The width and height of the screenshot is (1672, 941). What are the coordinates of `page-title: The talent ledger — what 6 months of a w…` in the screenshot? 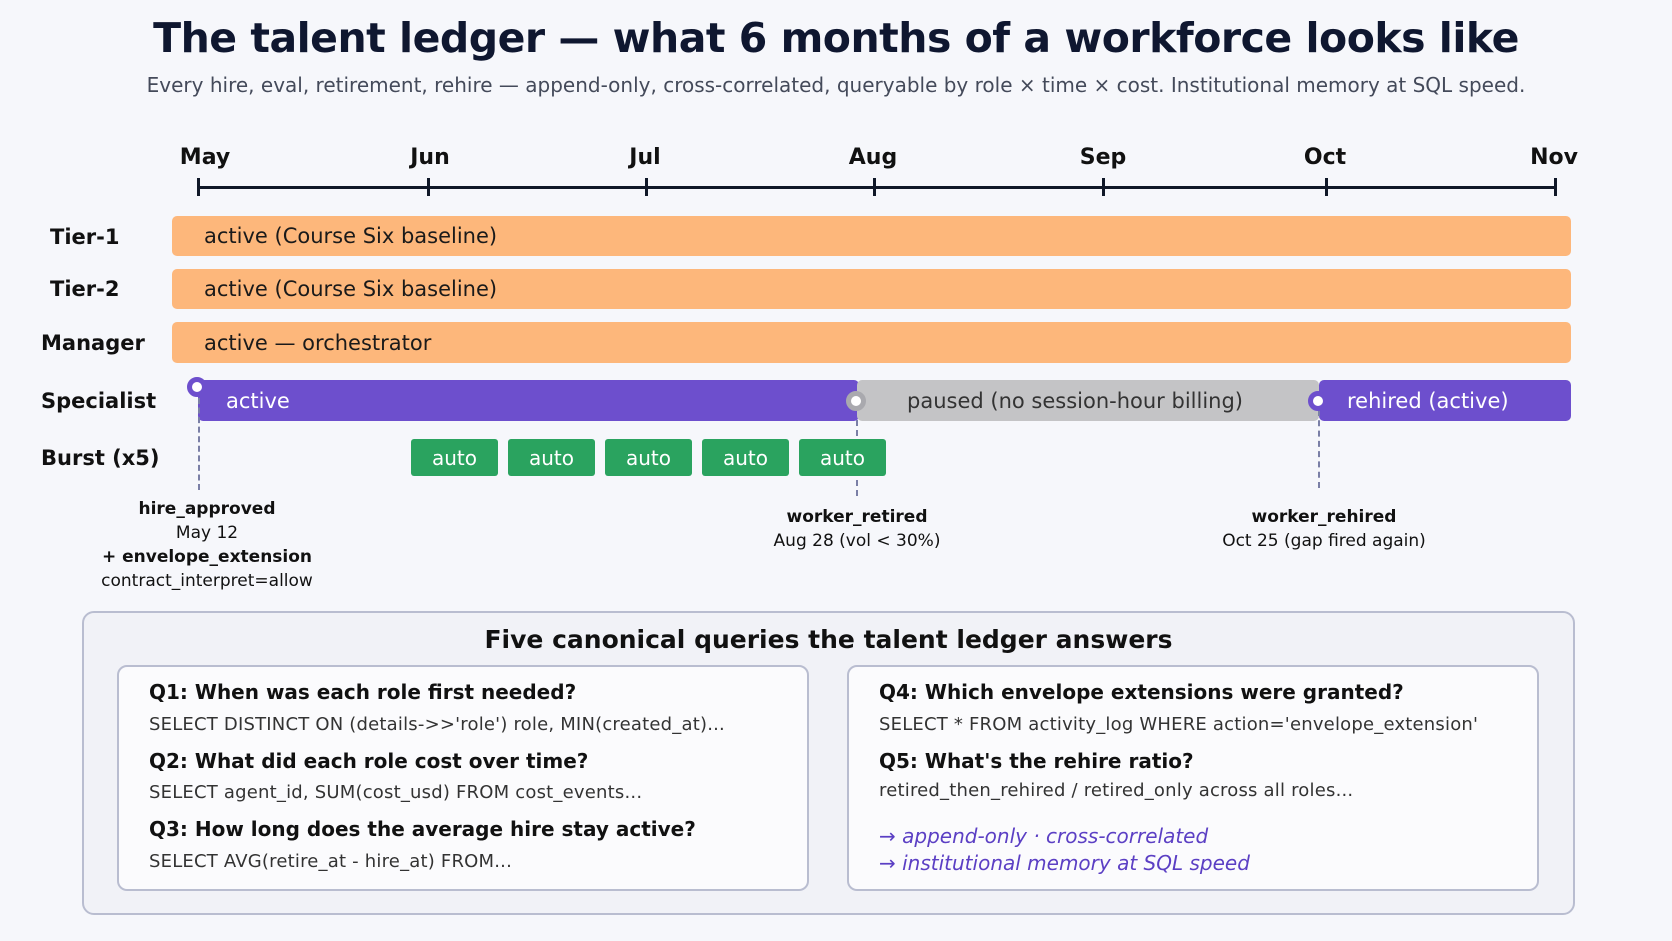 It's located at (836, 38).